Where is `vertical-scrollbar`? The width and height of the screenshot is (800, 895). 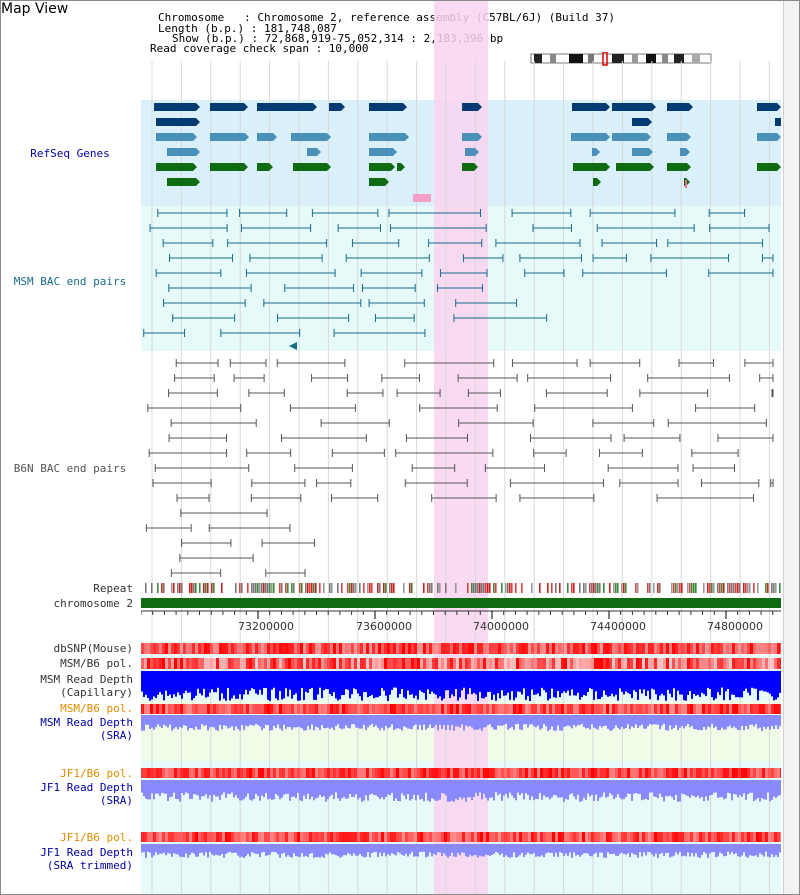 vertical-scrollbar is located at coordinates (791, 447).